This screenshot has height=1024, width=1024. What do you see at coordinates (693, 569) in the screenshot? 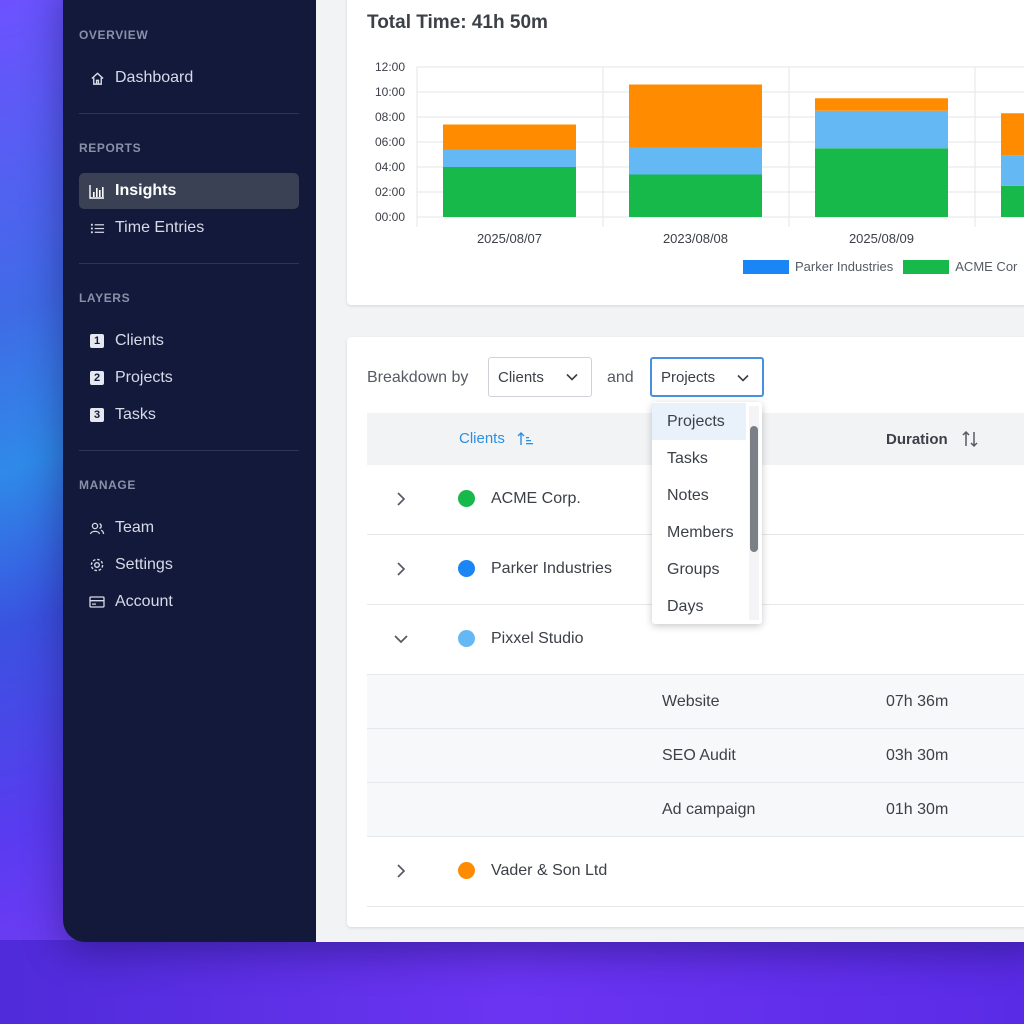
I see `dropdown-option-groups: Groups` at bounding box center [693, 569].